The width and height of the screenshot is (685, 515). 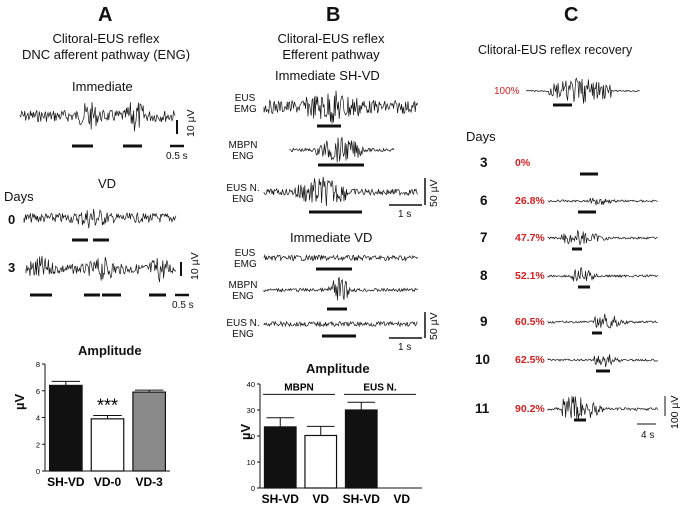 What do you see at coordinates (482, 408) in the screenshot?
I see `panel-c-day-11: 11` at bounding box center [482, 408].